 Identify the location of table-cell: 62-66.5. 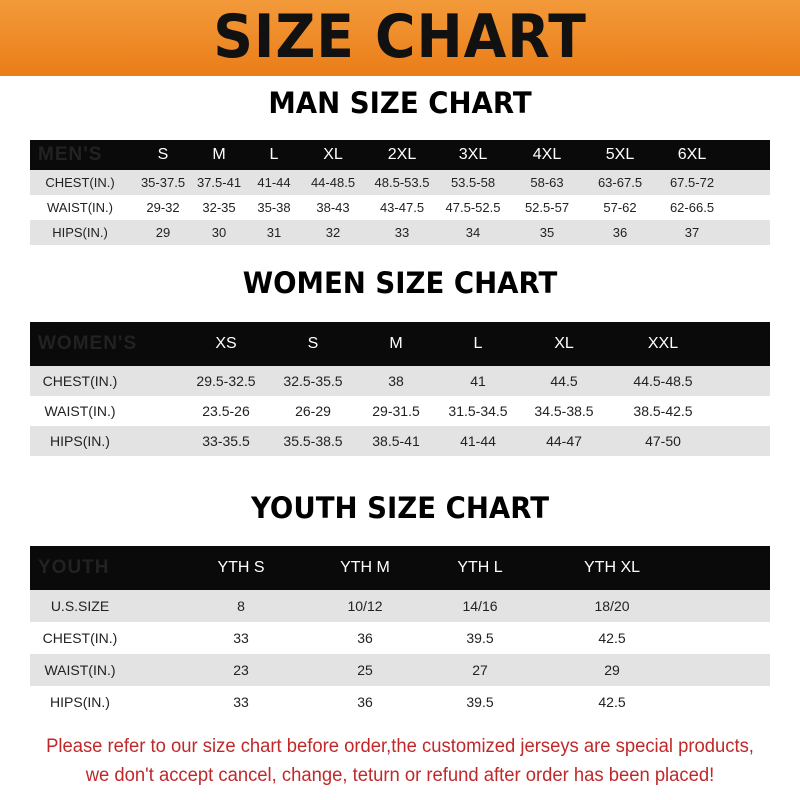
(692, 207).